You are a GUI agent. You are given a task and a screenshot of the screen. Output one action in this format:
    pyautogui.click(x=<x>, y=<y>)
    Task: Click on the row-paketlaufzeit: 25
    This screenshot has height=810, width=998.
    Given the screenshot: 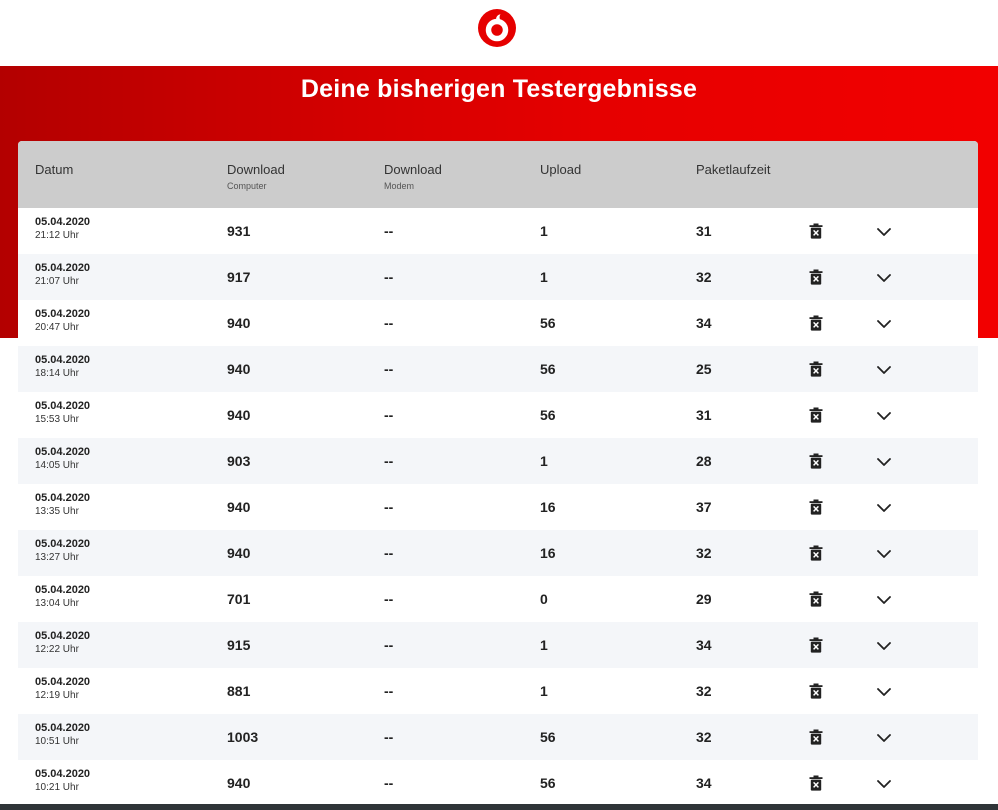 What is the action you would take?
    pyautogui.click(x=704, y=369)
    